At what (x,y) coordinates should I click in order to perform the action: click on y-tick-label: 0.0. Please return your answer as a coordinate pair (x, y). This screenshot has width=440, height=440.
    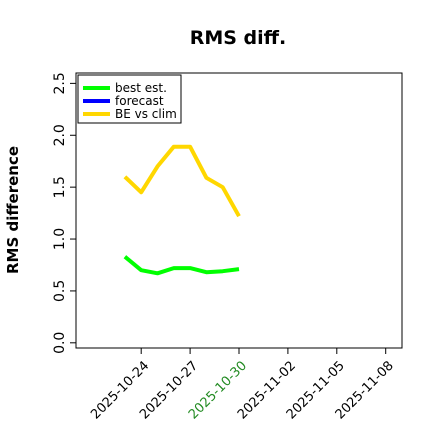
    Looking at the image, I should click on (60, 343).